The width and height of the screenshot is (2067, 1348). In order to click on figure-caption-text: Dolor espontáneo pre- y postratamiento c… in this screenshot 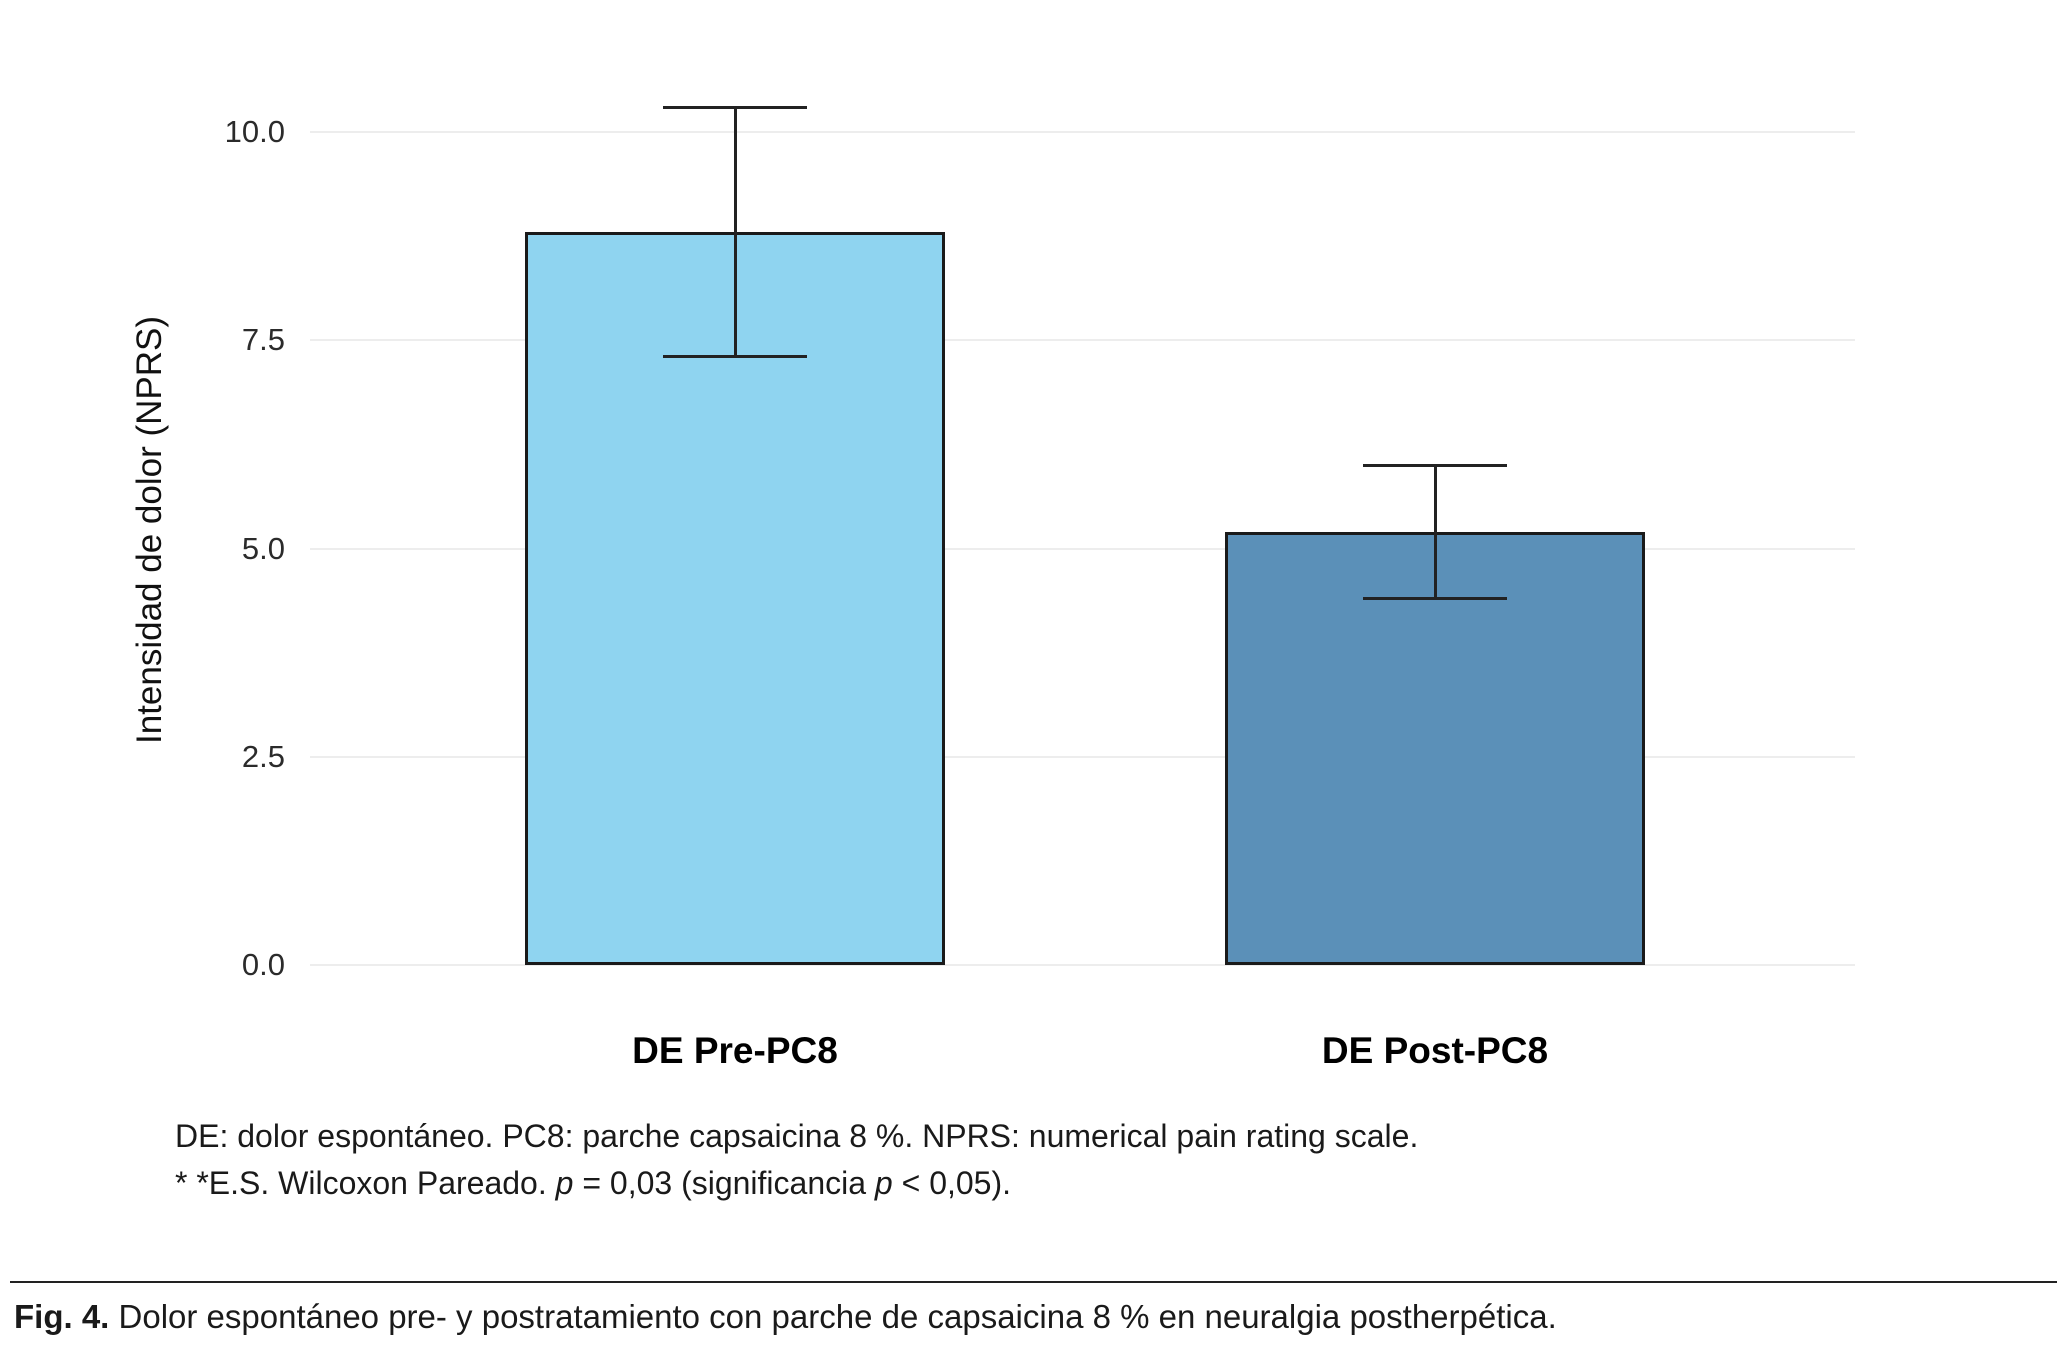, I will do `click(833, 1316)`.